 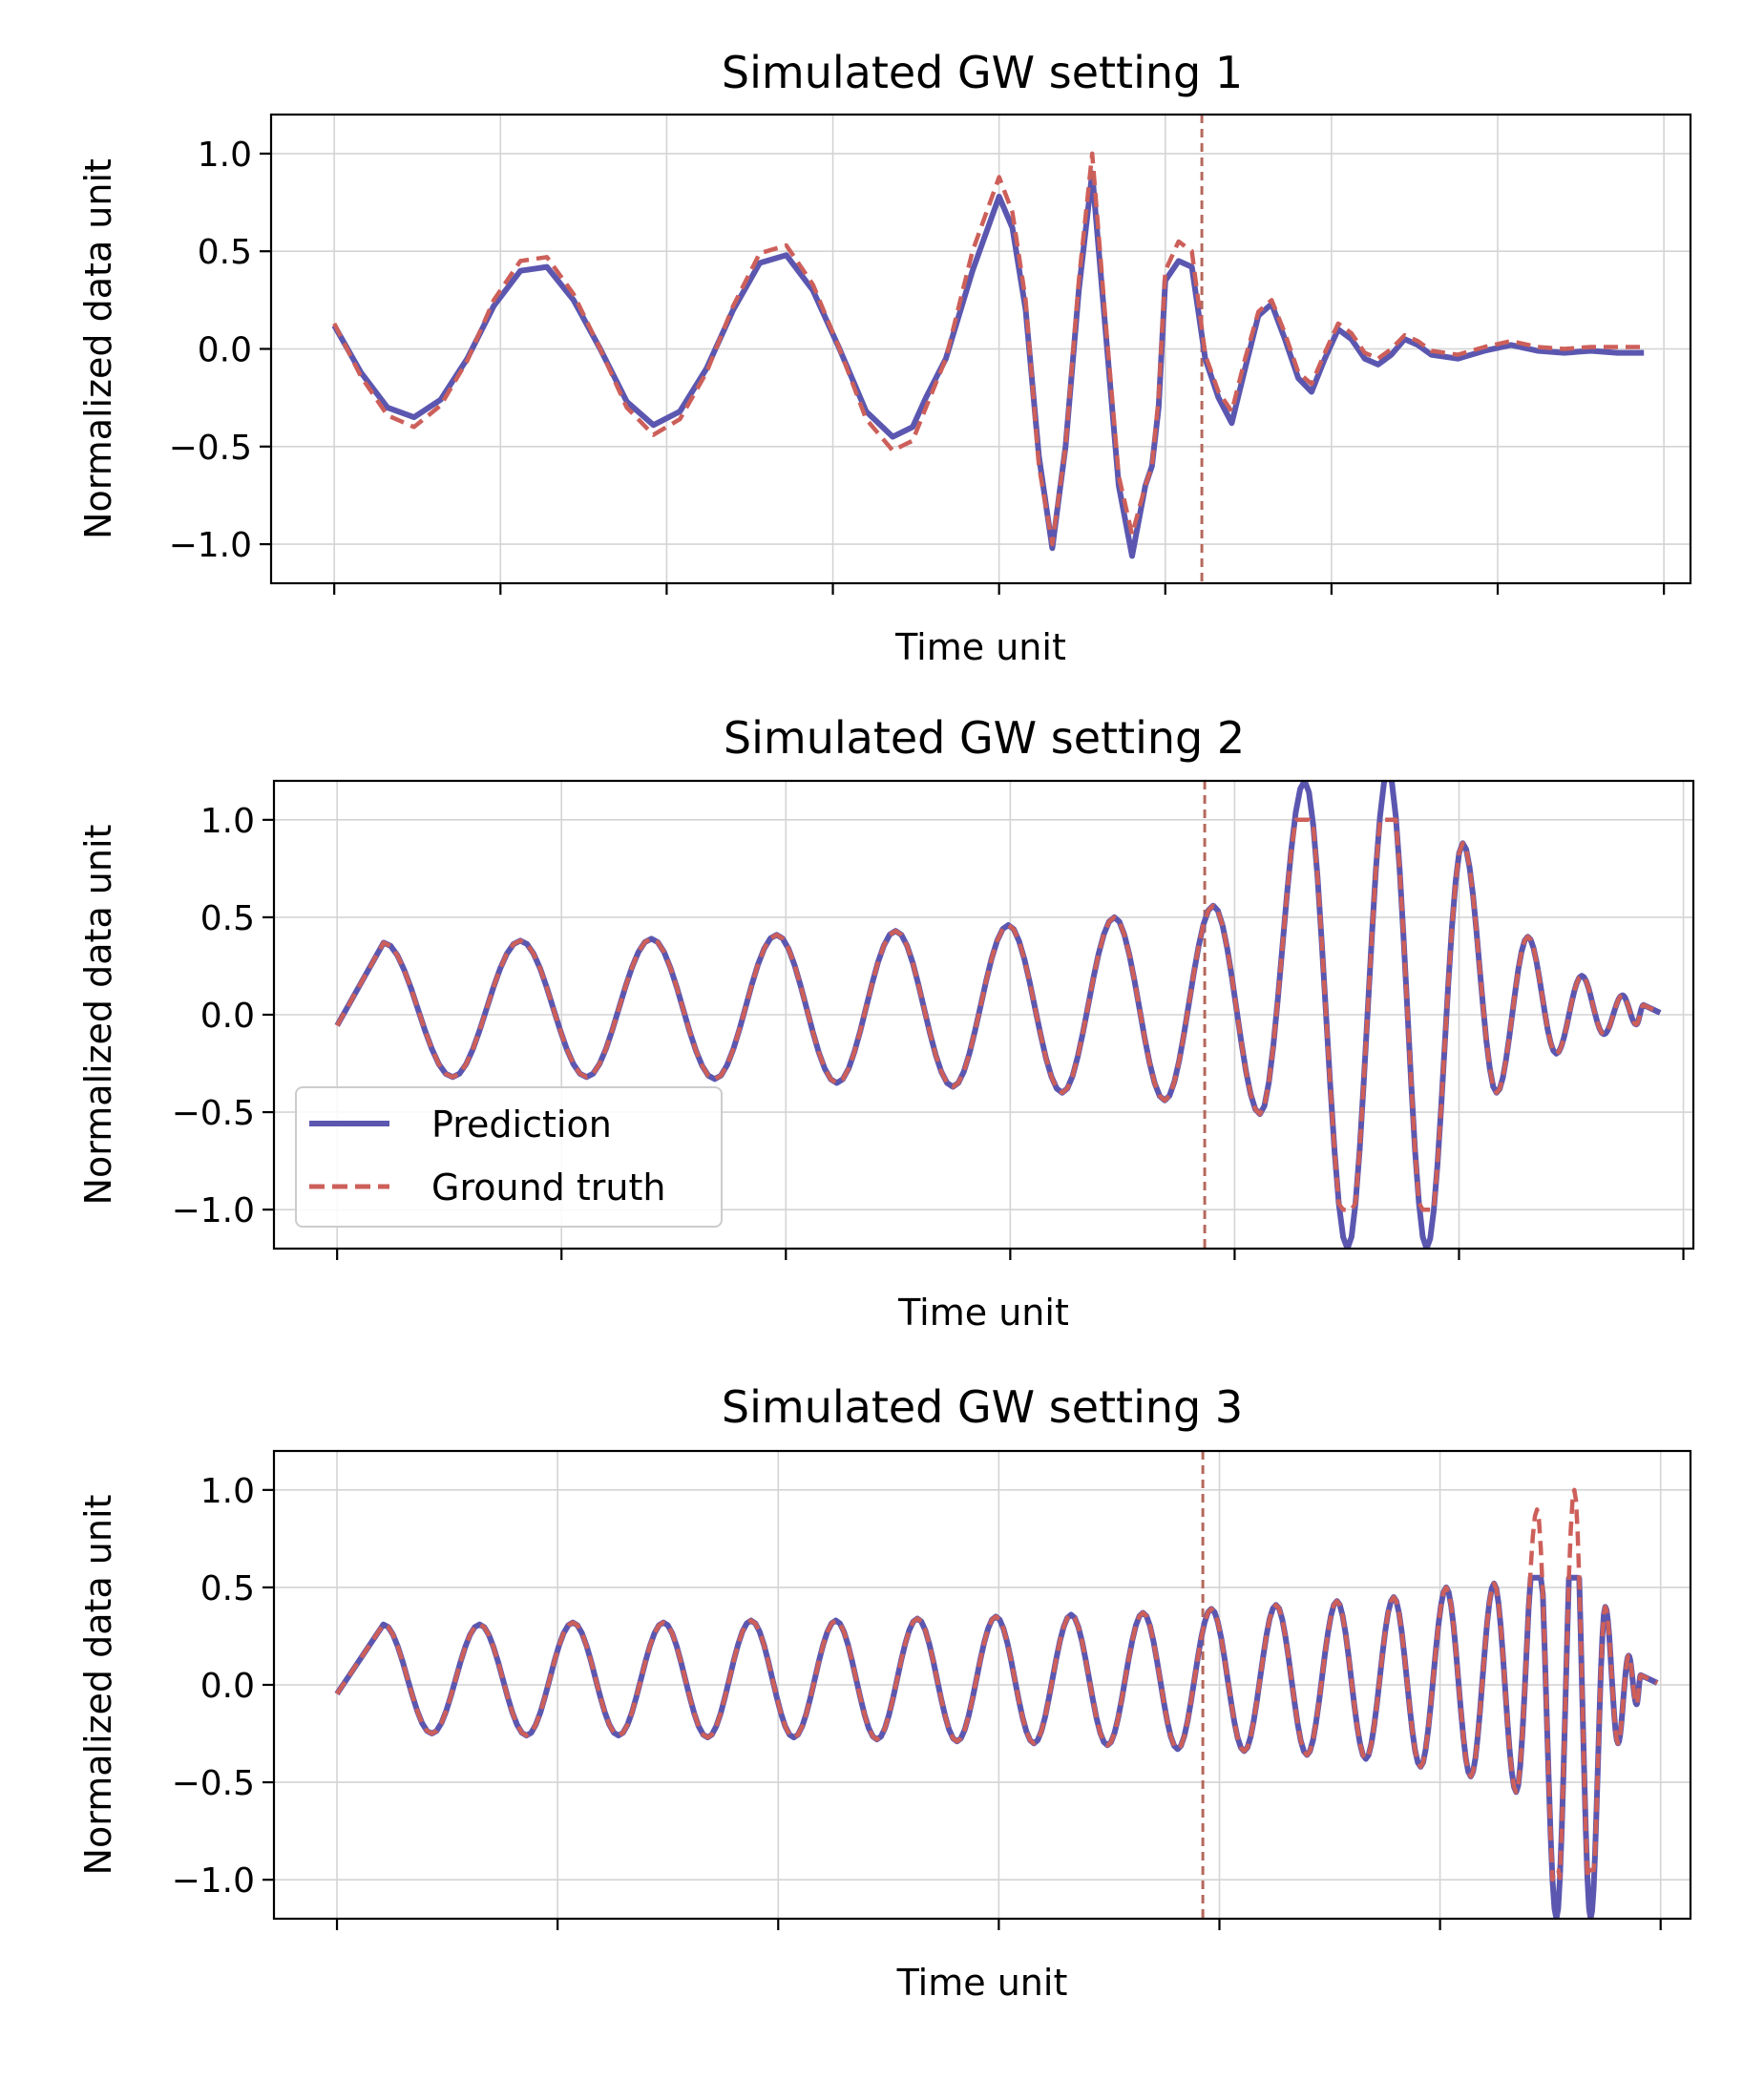 I want to click on panel-2-ylabel: Normalized data unit, so click(x=98, y=1015).